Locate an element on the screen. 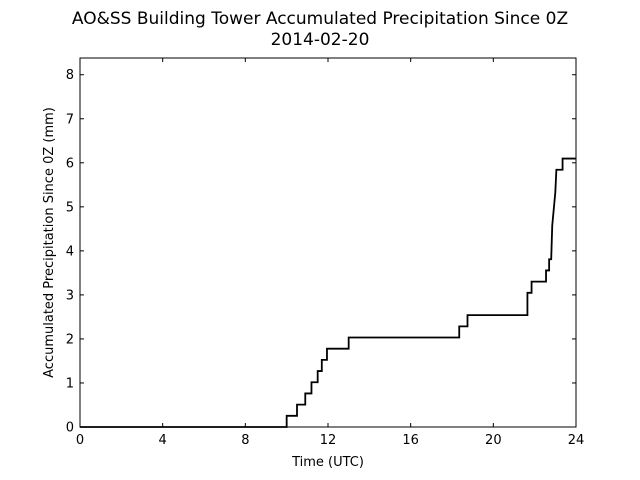  chart-subtitle: 2014-02-20 is located at coordinates (320, 40).